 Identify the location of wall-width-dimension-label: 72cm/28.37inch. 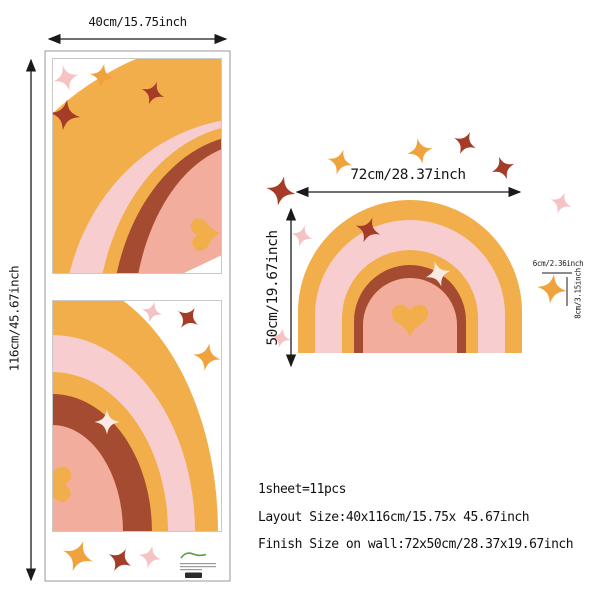
(408, 175).